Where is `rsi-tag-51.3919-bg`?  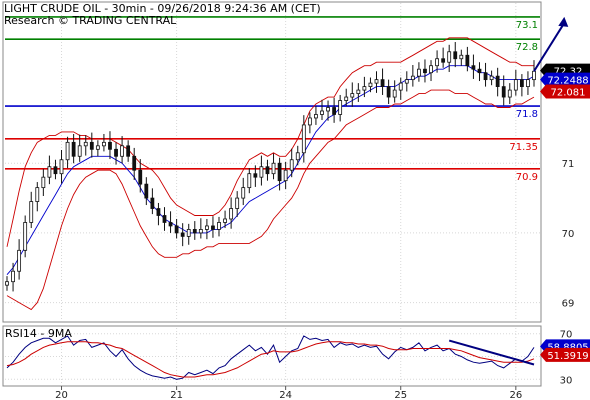 rsi-tag-51.3919-bg is located at coordinates (565, 354).